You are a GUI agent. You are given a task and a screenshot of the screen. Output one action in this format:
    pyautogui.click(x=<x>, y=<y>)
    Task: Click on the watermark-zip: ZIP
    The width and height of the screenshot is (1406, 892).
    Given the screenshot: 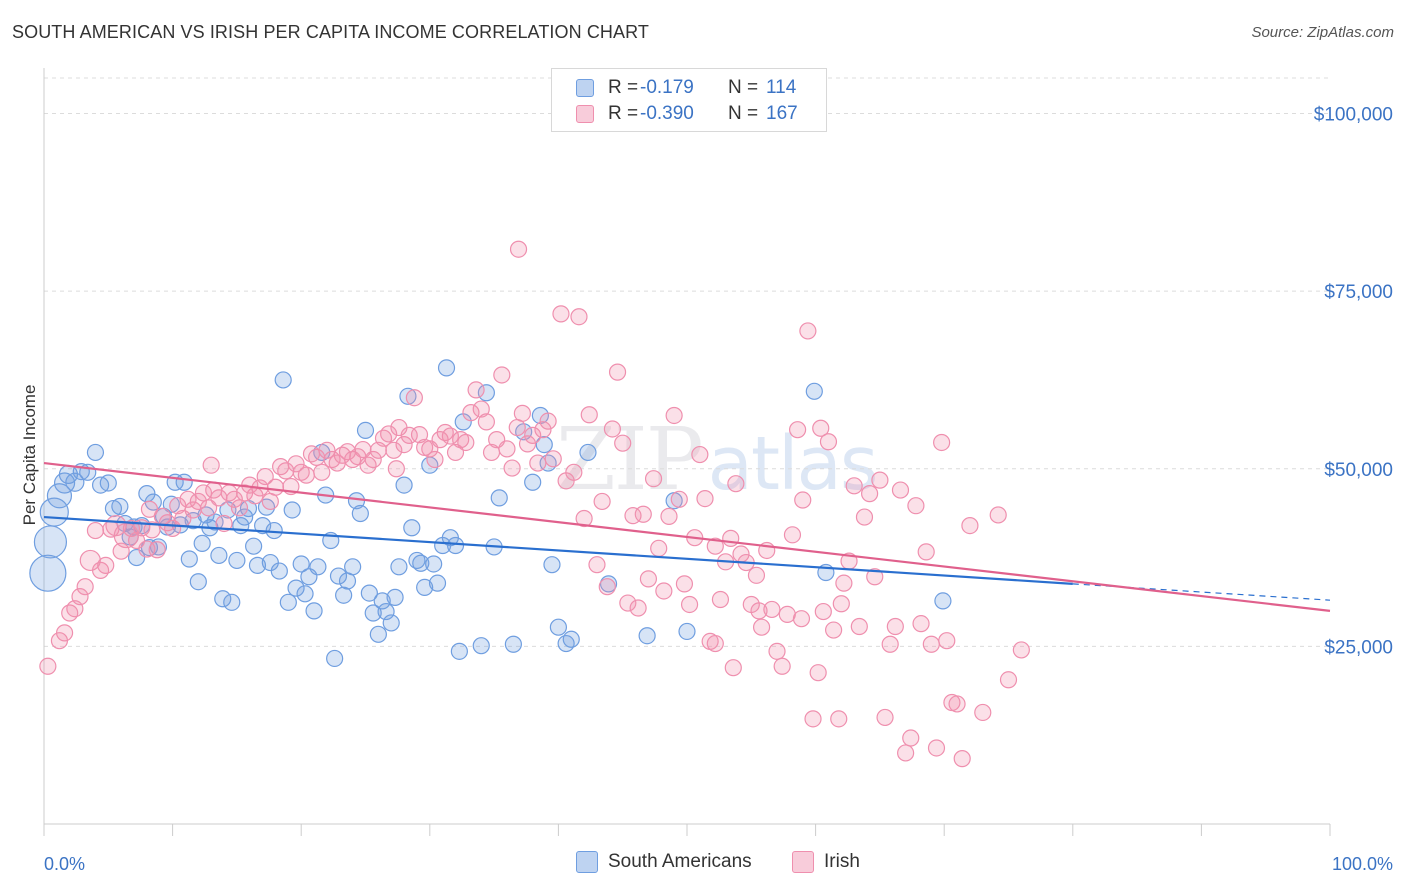 What is the action you would take?
    pyautogui.click(x=630, y=460)
    